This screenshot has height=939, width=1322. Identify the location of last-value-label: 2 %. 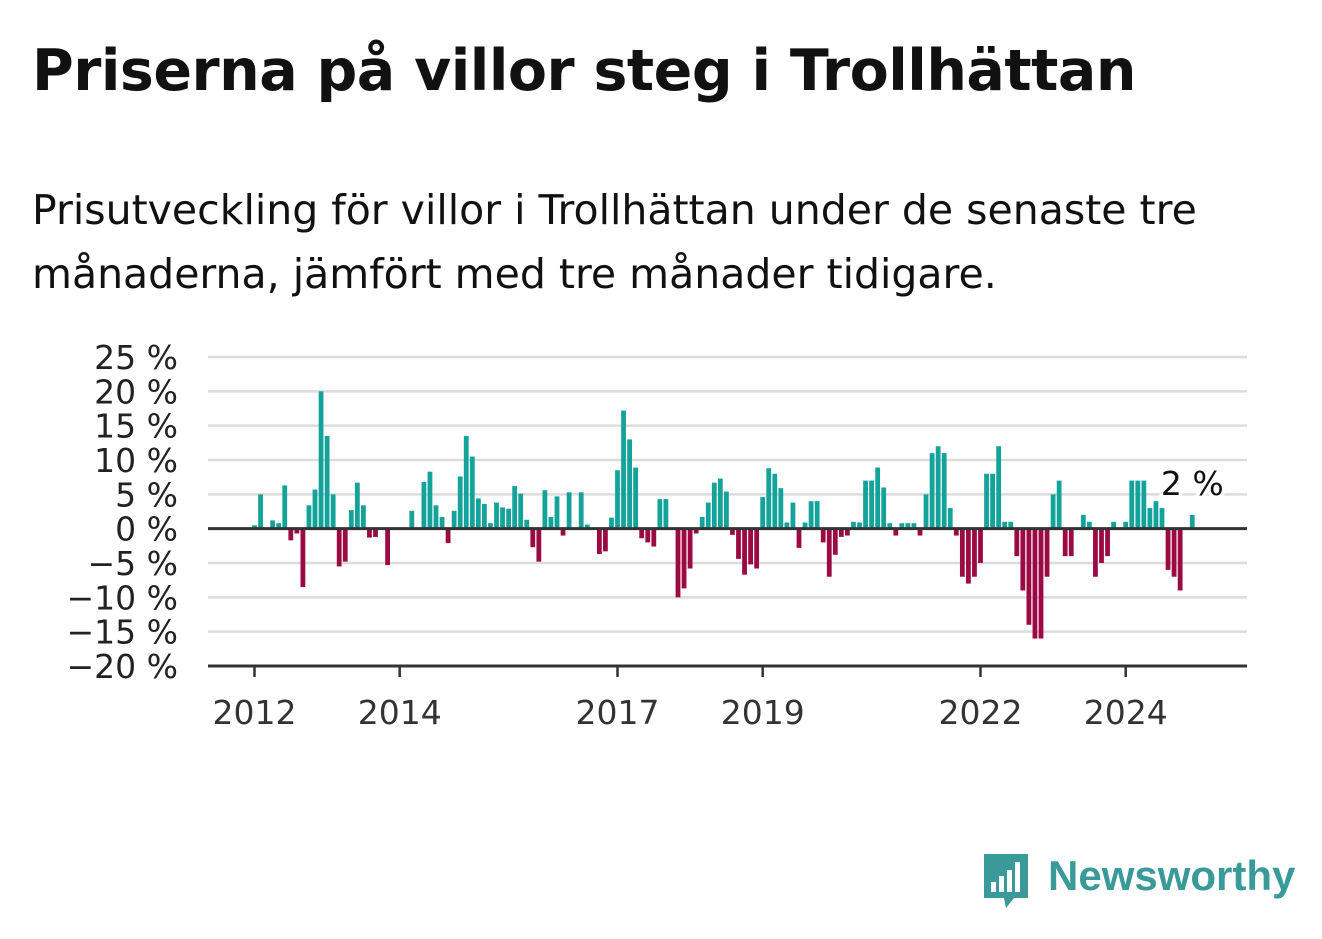
(1192, 483).